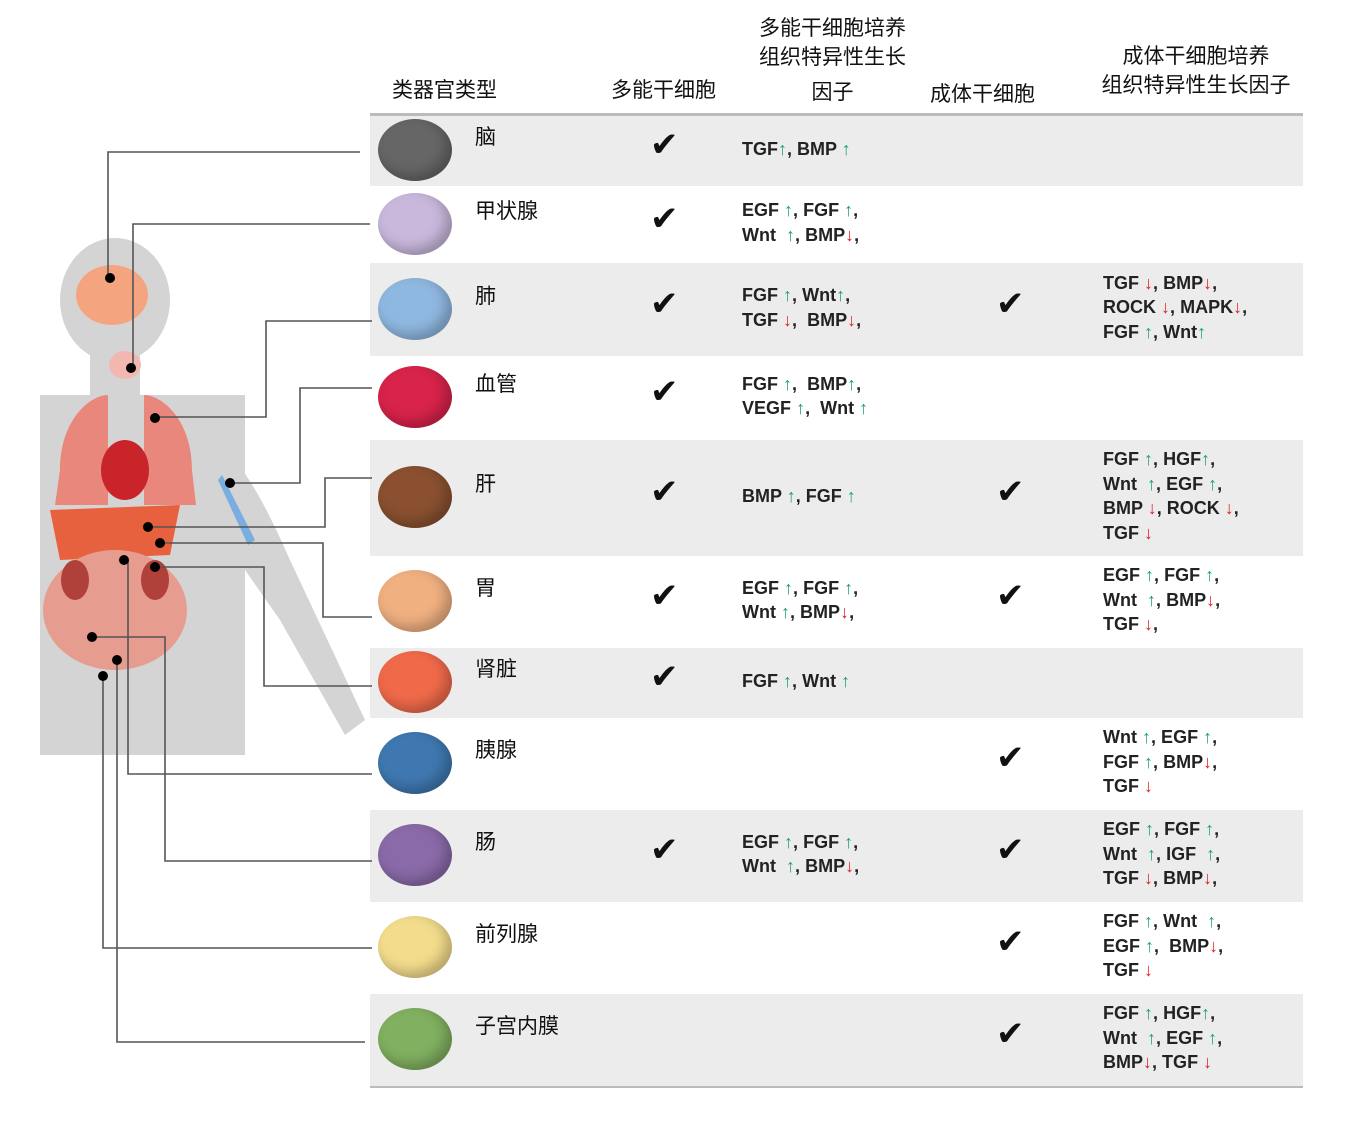 This screenshot has height=1141, width=1359. Describe the element at coordinates (496, 669) in the screenshot. I see `organoid-name: 肾脏` at that location.